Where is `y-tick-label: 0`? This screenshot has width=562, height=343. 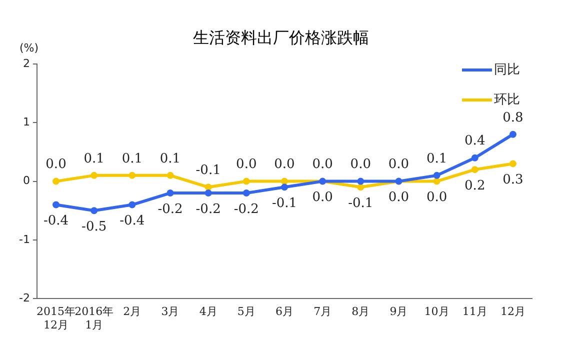 y-tick-label: 0 is located at coordinates (26, 181).